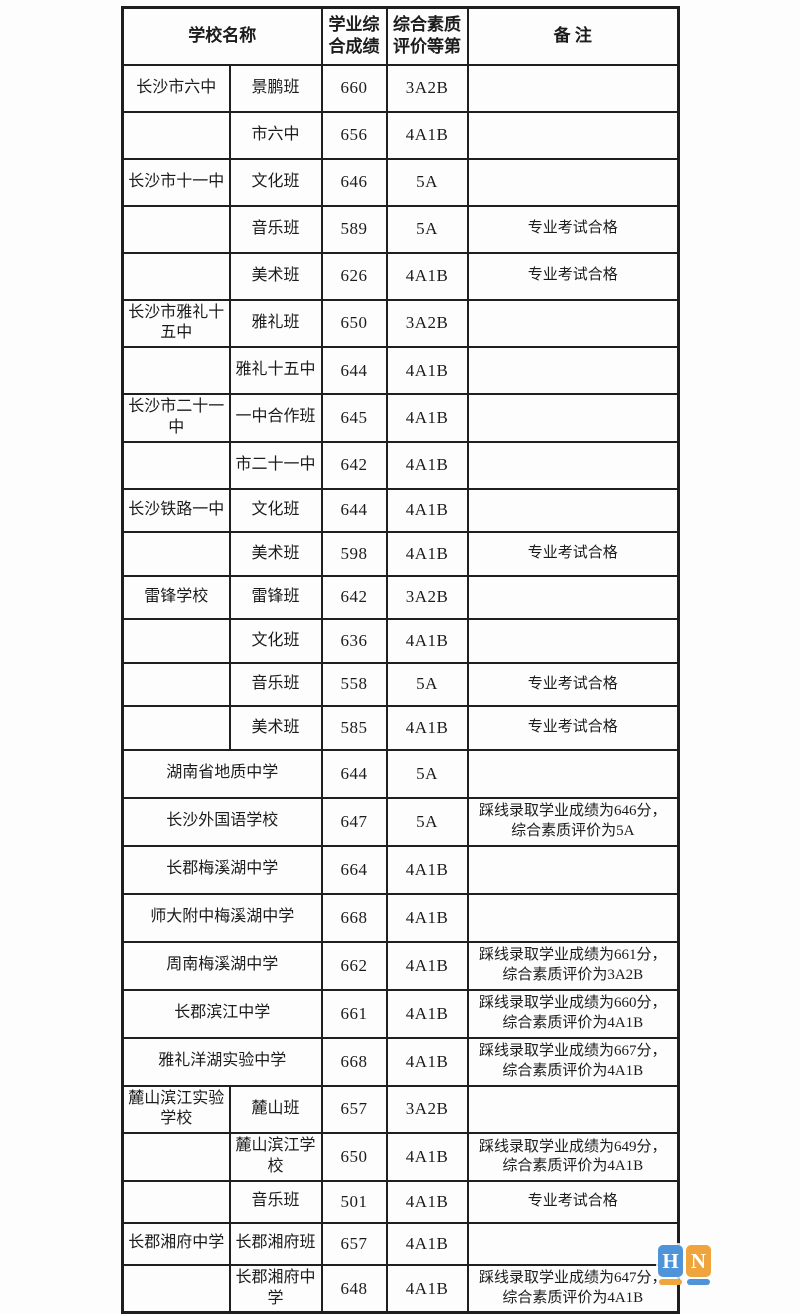  What do you see at coordinates (275, 1288) in the screenshot?
I see `class-name-cell: 长郡湘府中学` at bounding box center [275, 1288].